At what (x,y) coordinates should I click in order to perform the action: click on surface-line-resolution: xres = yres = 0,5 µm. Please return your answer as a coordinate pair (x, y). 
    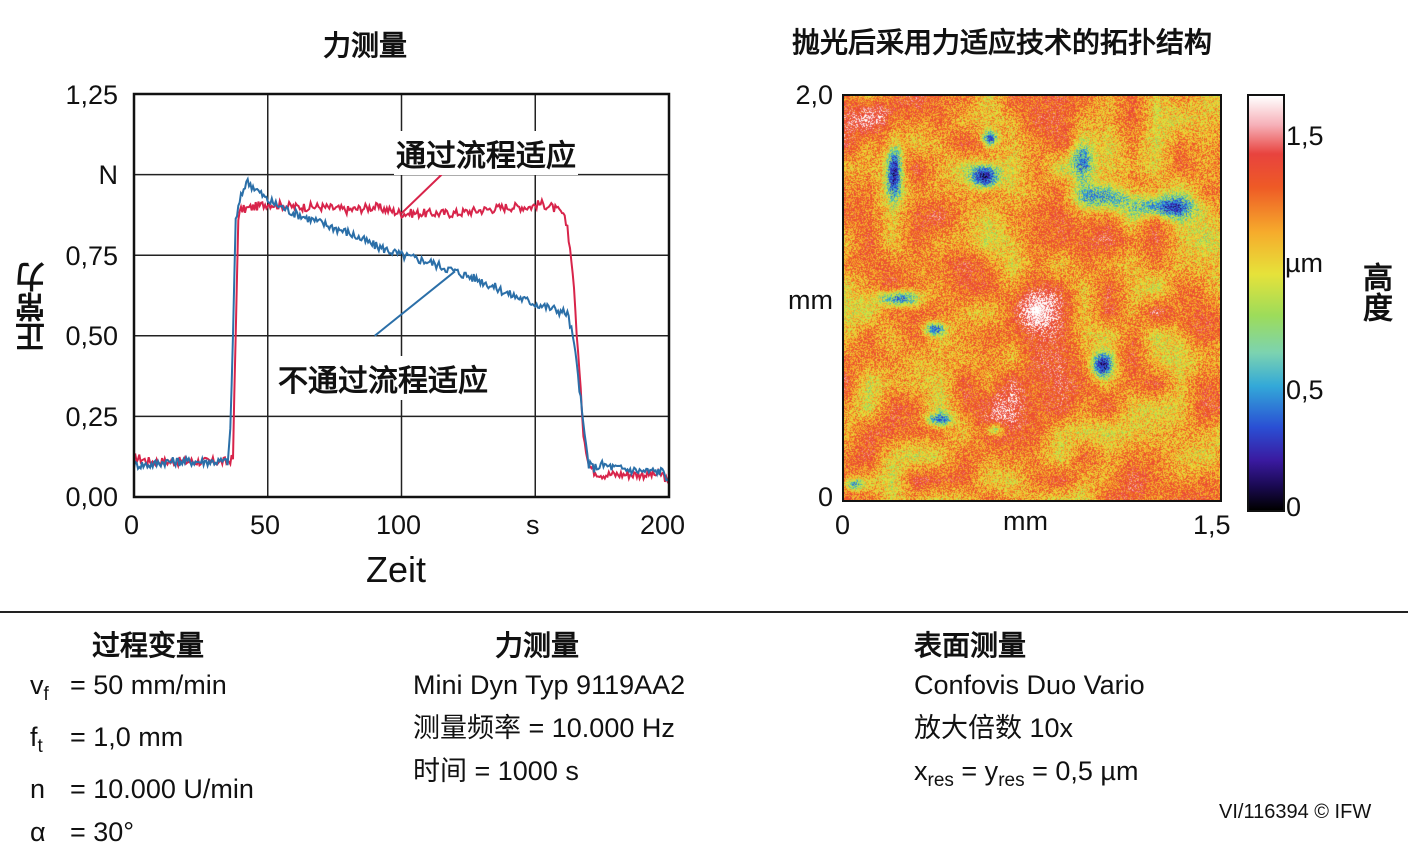
    Looking at the image, I should click on (1026, 773).